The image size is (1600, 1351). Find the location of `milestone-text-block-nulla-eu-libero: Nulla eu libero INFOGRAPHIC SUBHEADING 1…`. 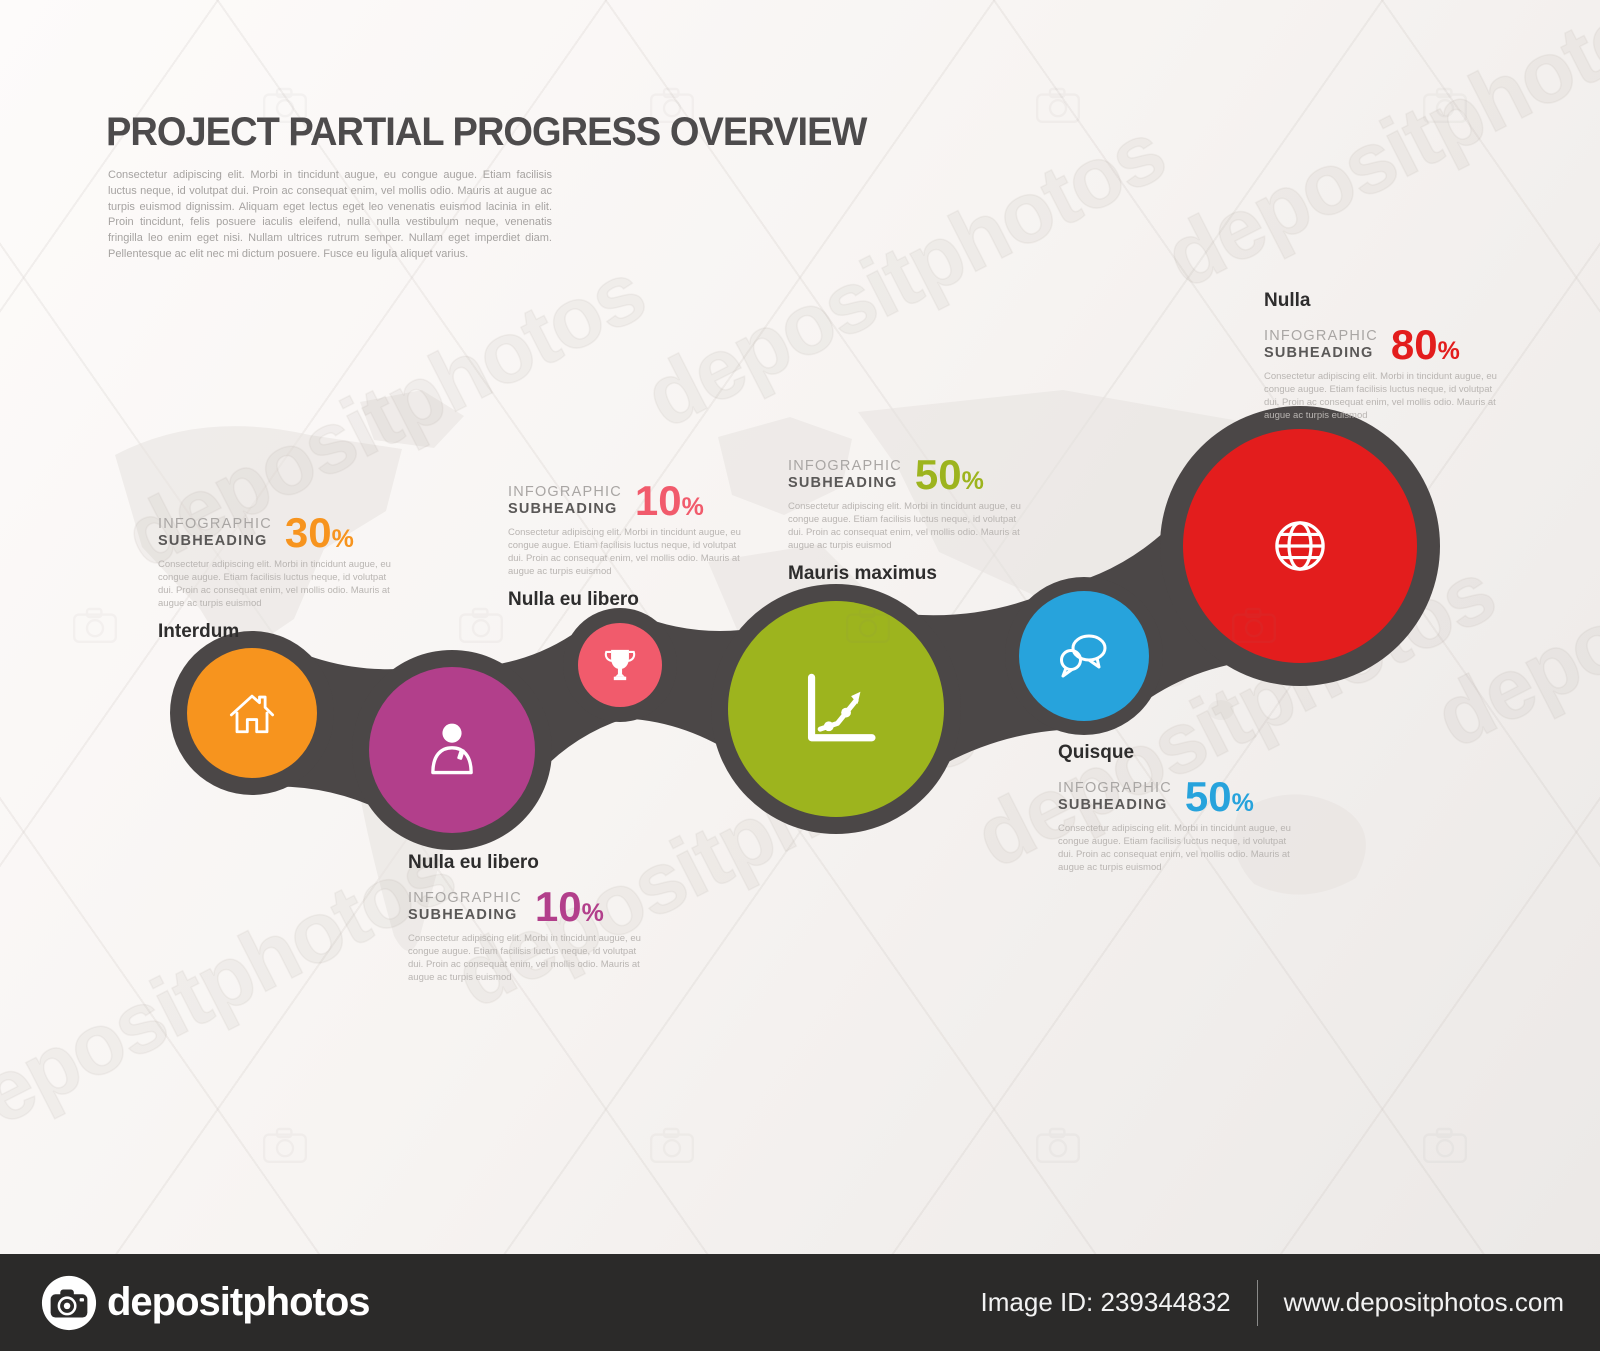

milestone-text-block-nulla-eu-libero: Nulla eu libero INFOGRAPHIC SUBHEADING 1… is located at coordinates (527, 918).